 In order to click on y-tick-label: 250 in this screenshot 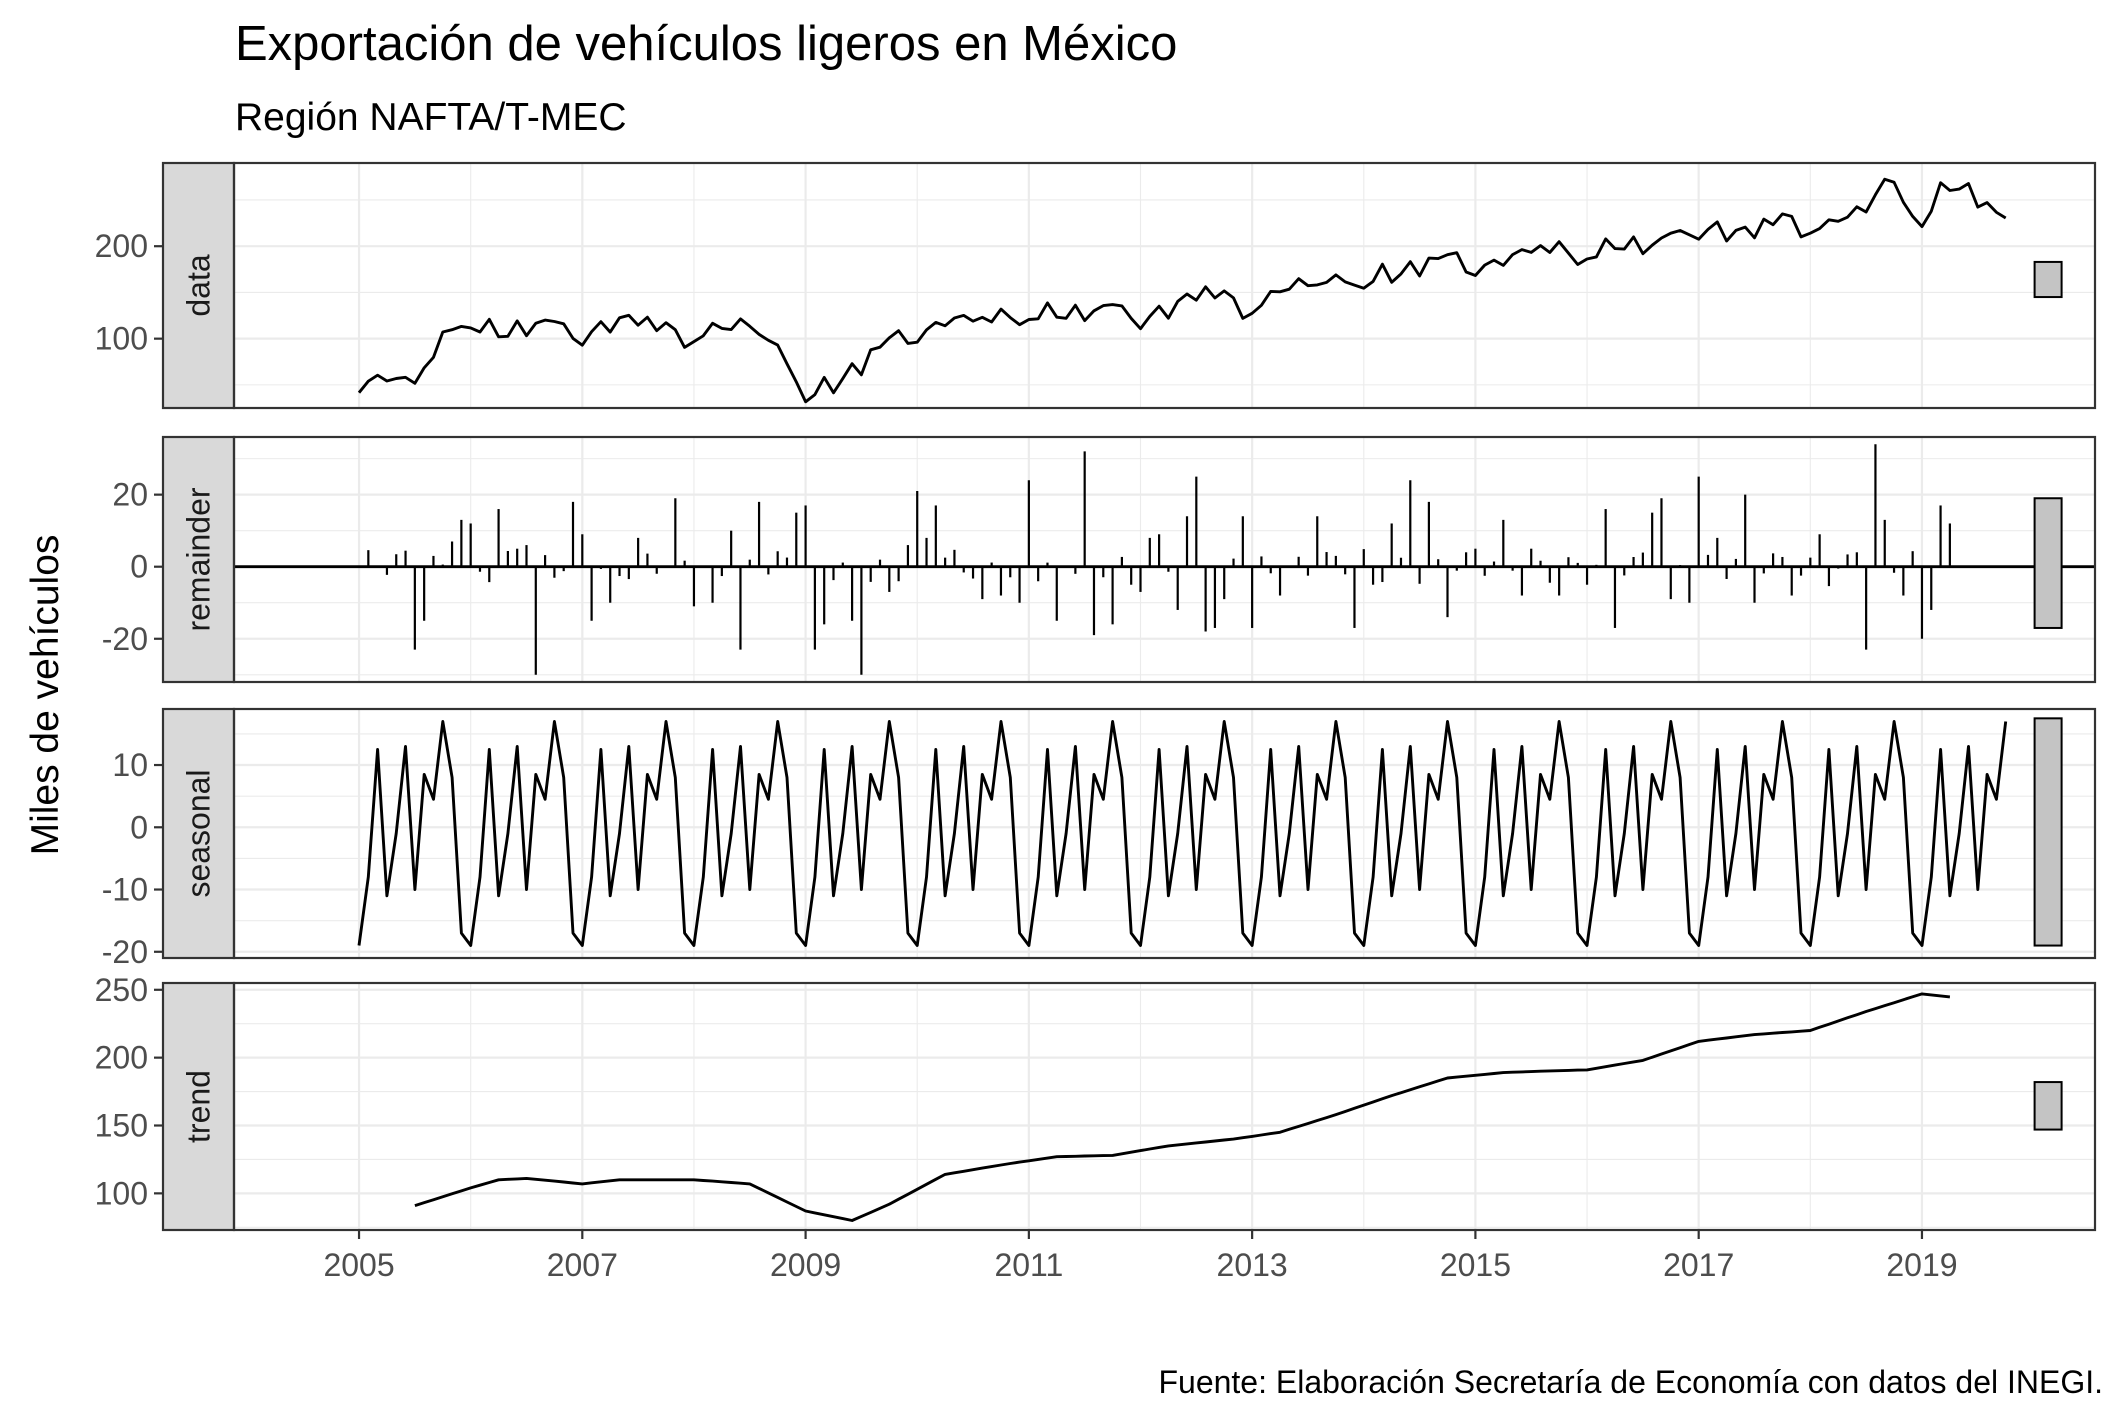, I will do `click(121, 990)`.